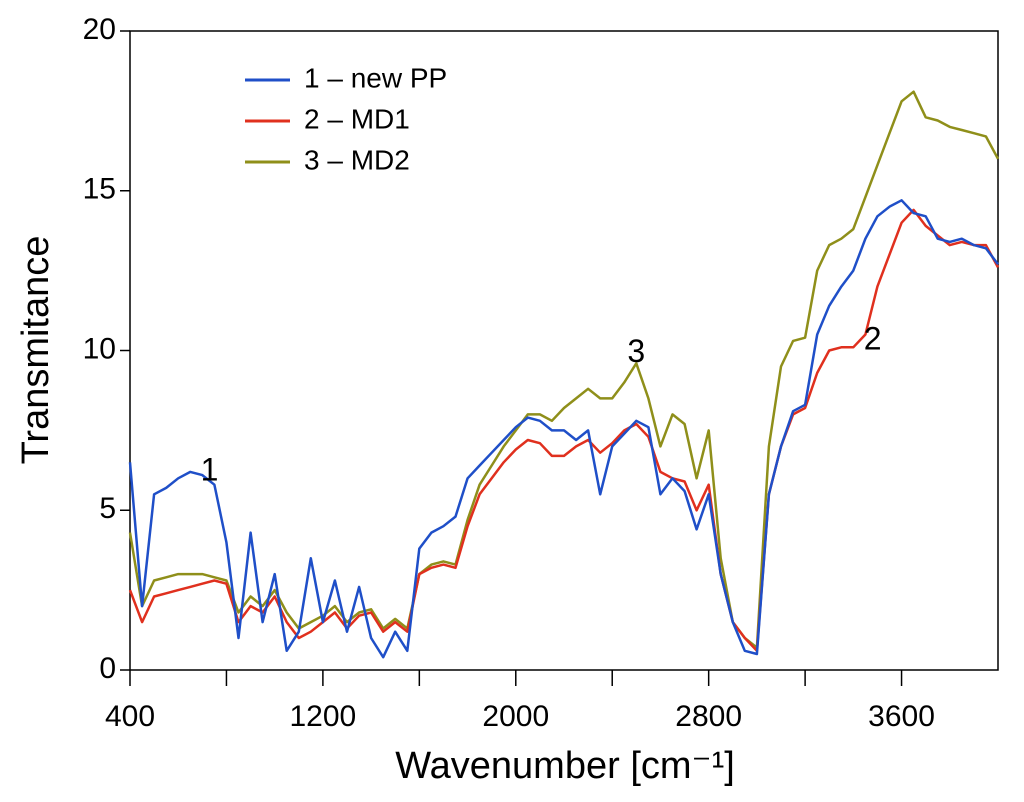 This screenshot has height=802, width=1024. Describe the element at coordinates (515, 716) in the screenshot. I see `x-tick-label: 2000` at that location.